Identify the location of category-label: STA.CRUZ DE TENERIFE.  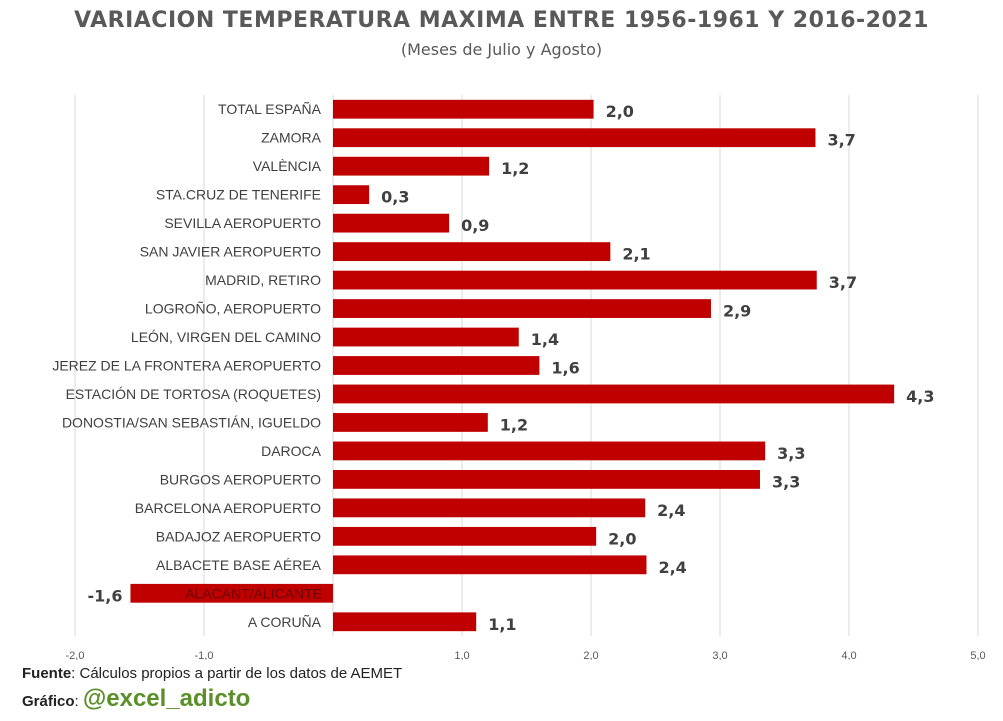
(238, 195).